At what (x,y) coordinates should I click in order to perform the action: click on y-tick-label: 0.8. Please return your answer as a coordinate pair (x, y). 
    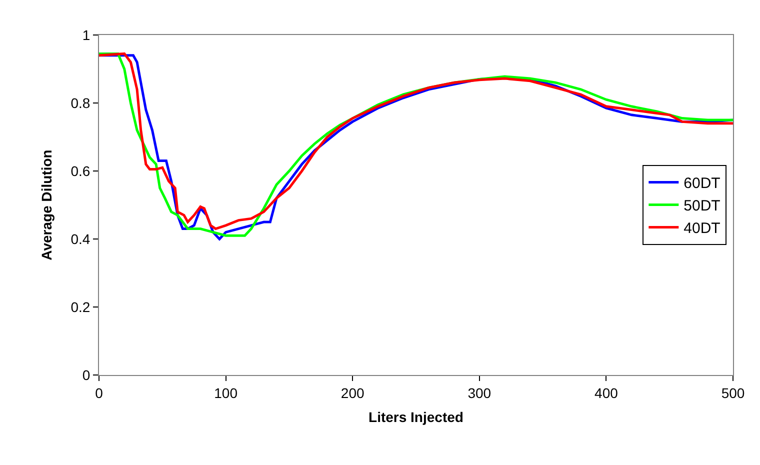
    Looking at the image, I should click on (80, 102).